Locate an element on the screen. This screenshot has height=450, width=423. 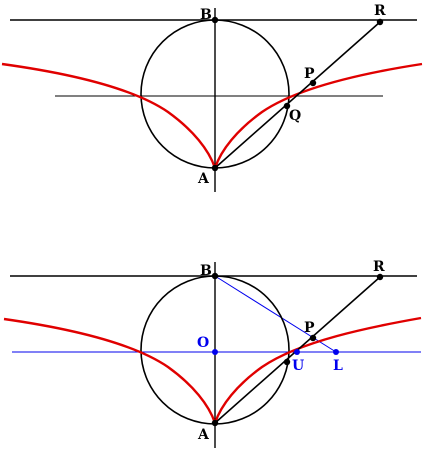
point-O is located at coordinates (215, 352).